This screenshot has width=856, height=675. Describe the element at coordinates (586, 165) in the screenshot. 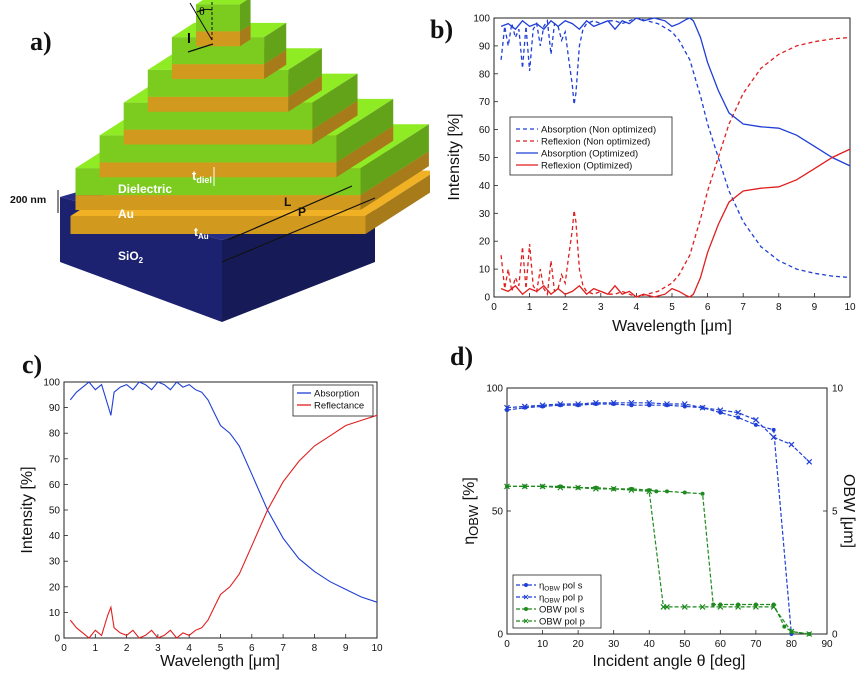

I see `legend-label: Reflexion (Optimized)` at that location.